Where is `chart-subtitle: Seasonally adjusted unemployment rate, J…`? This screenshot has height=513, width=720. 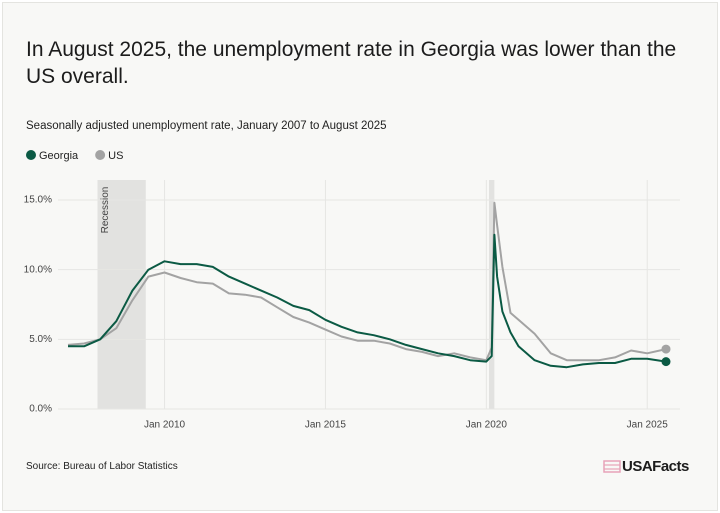 chart-subtitle: Seasonally adjusted unemployment rate, J… is located at coordinates (206, 126).